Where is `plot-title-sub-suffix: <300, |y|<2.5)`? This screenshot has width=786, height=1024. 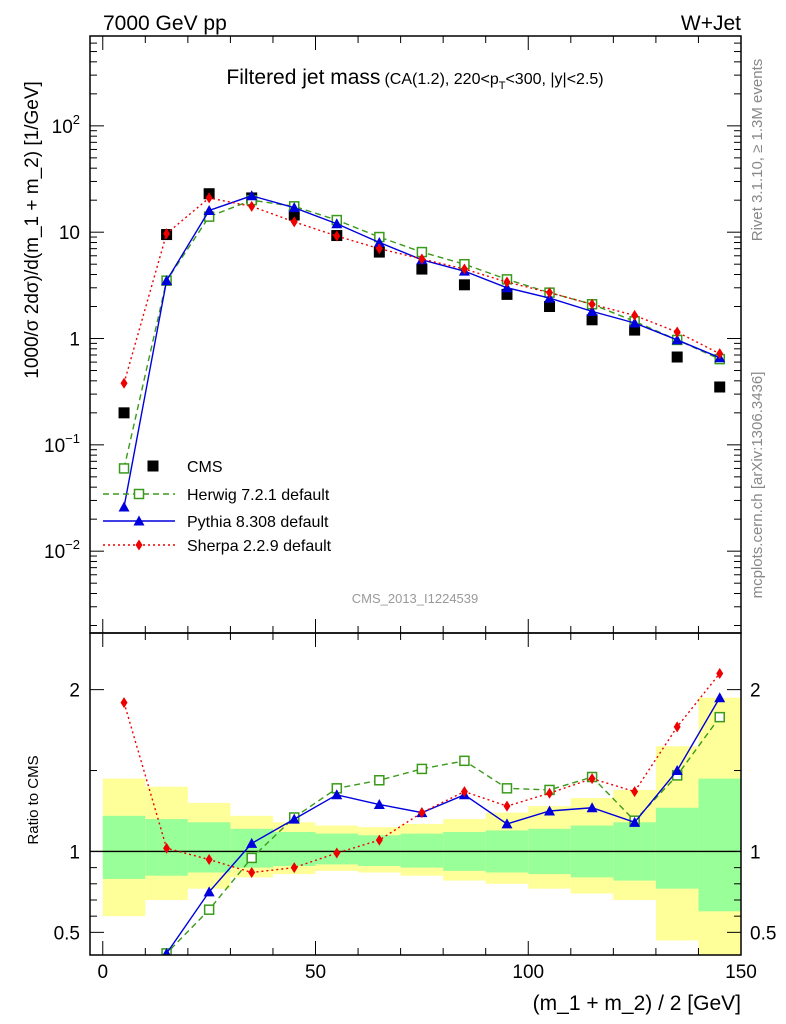
plot-title-sub-suffix: <300, |y|<2.5) is located at coordinates (554, 79).